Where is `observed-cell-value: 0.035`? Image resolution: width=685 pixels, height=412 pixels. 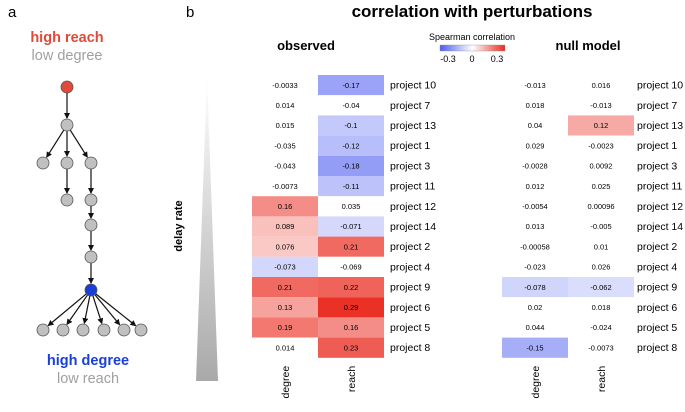 observed-cell-value: 0.035 is located at coordinates (351, 206).